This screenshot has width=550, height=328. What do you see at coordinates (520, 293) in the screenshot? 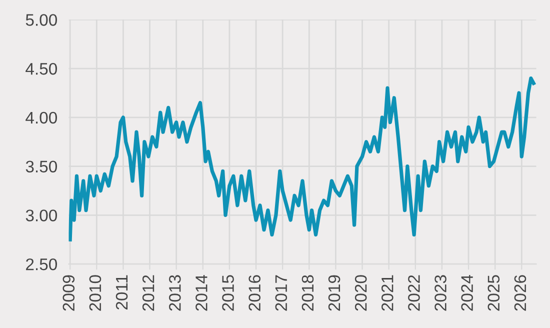
I see `x-tick-label: 2026` at bounding box center [520, 293].